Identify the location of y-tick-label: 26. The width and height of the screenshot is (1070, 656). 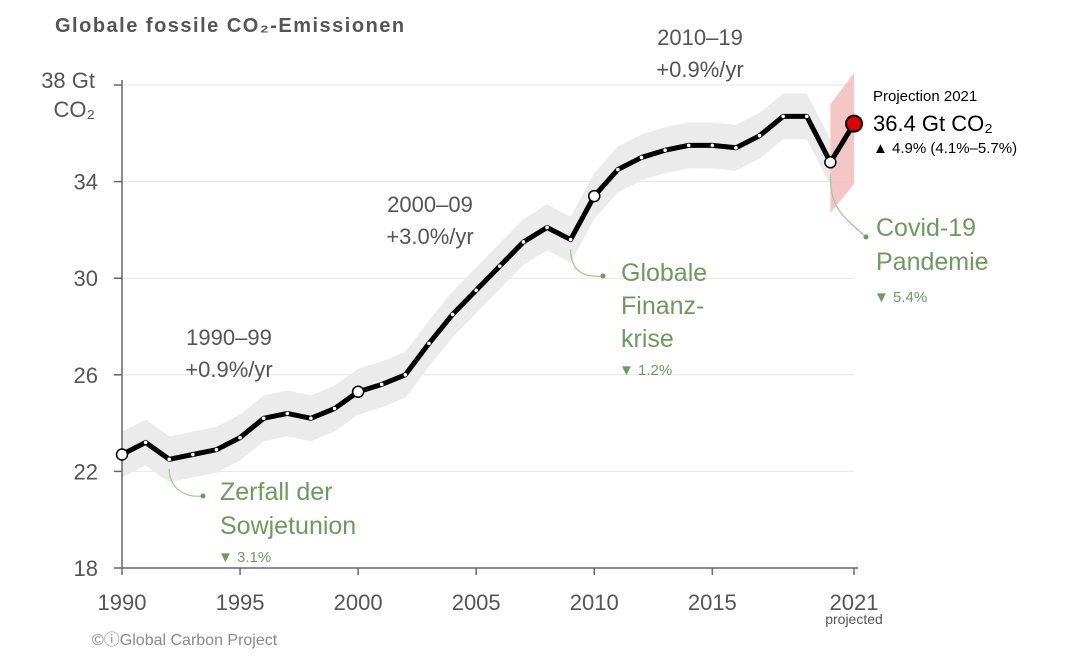
(86, 375).